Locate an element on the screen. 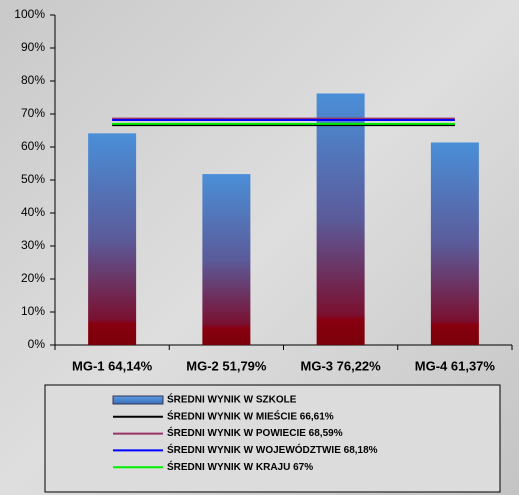  legend-label: ŚREDNI WYNIK W POWIECIE 68,59% is located at coordinates (255, 432).